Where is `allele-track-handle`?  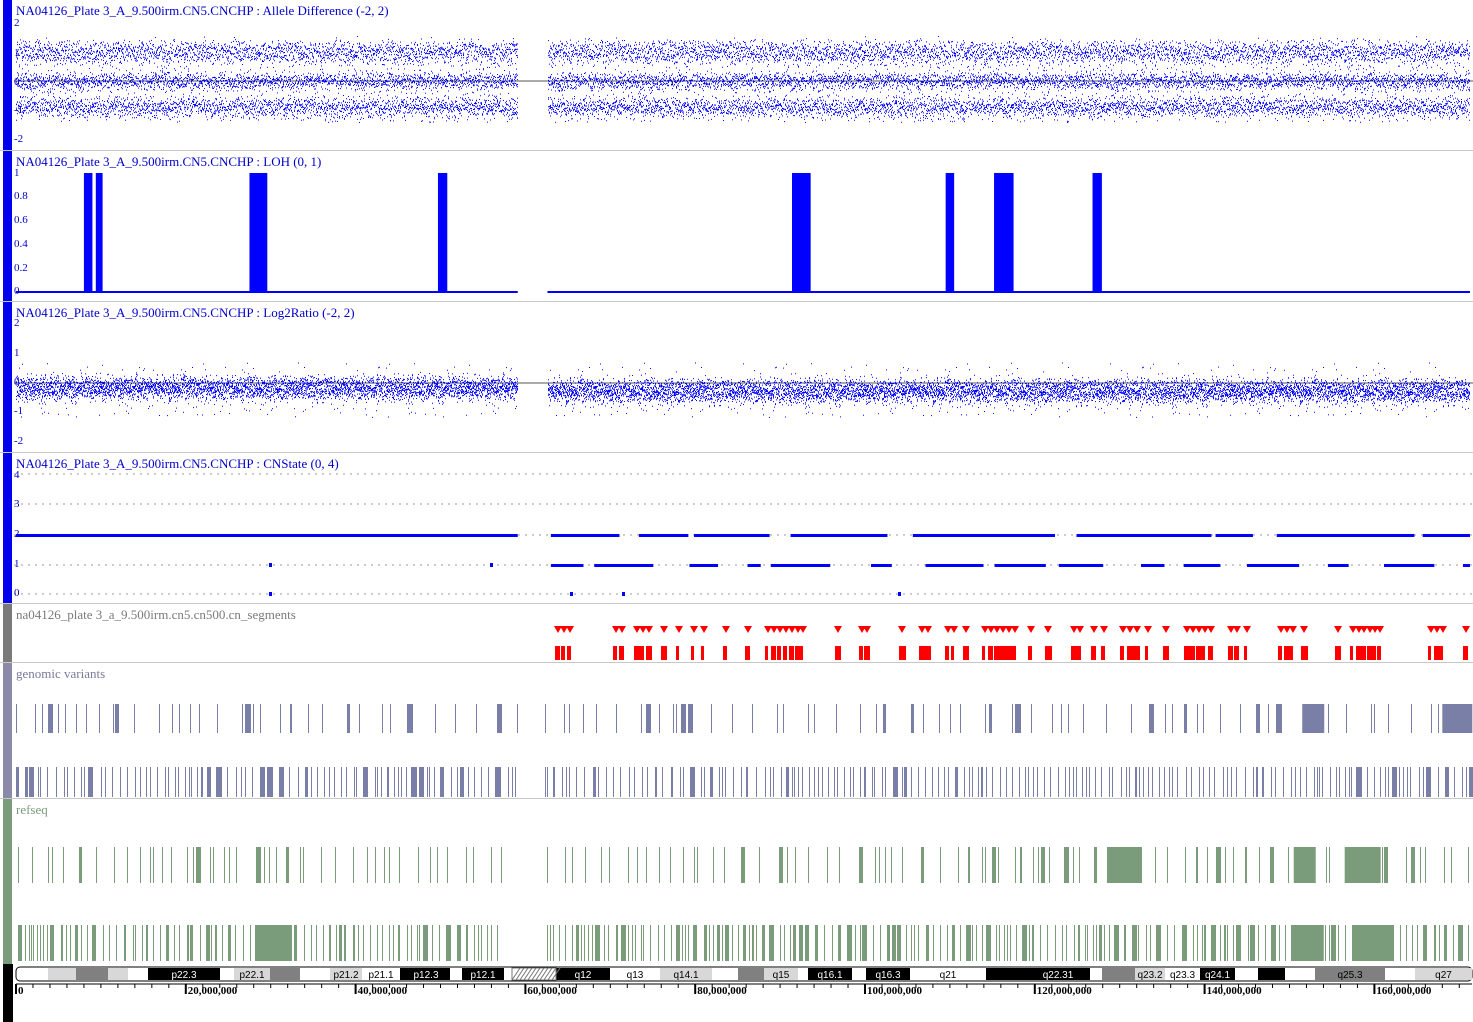
allele-track-handle is located at coordinates (7, 75).